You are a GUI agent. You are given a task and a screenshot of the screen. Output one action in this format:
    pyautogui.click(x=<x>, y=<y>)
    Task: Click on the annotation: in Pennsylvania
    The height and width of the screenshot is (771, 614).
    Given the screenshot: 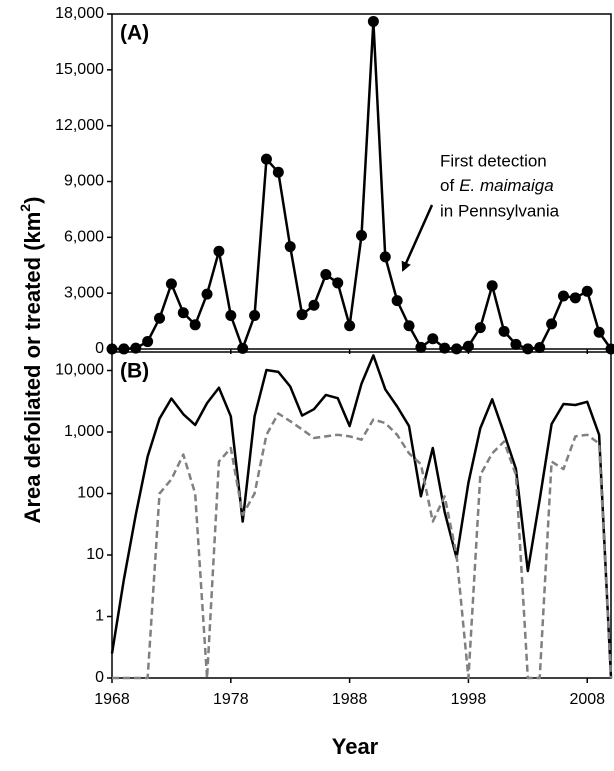 What is the action you would take?
    pyautogui.click(x=500, y=210)
    